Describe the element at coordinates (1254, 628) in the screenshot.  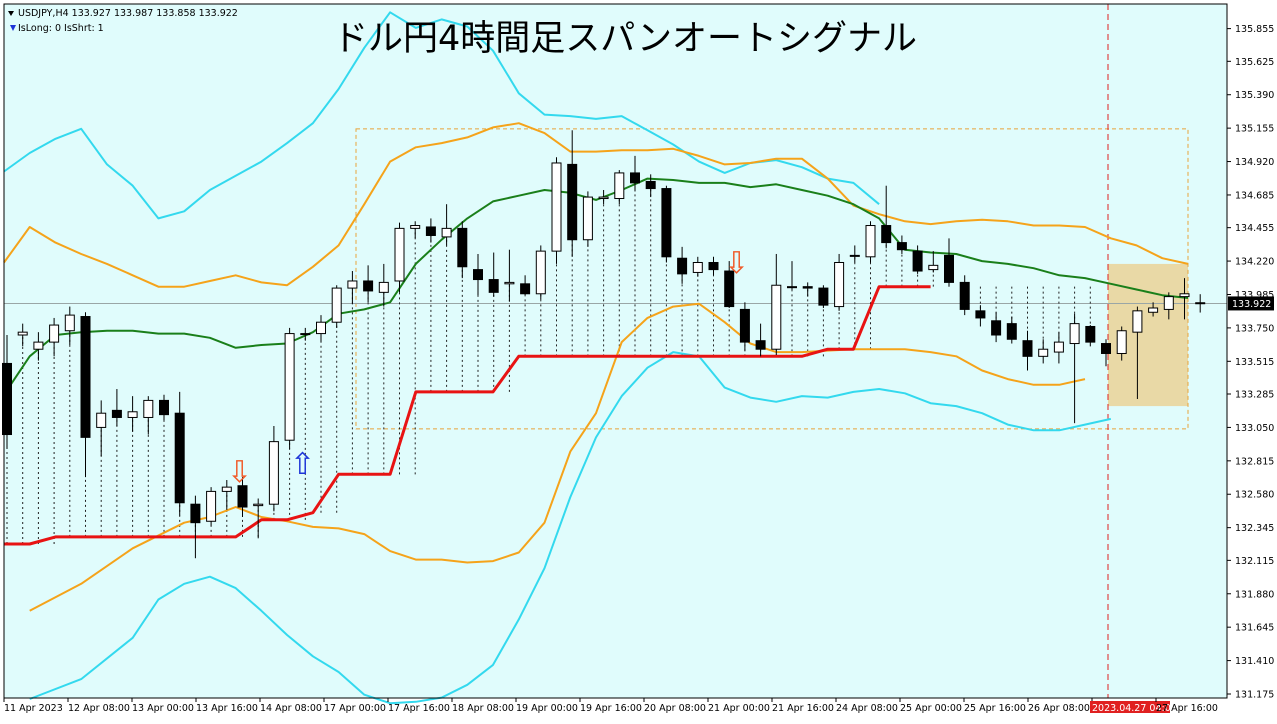
I see `price-tick-label: 131.645` at that location.